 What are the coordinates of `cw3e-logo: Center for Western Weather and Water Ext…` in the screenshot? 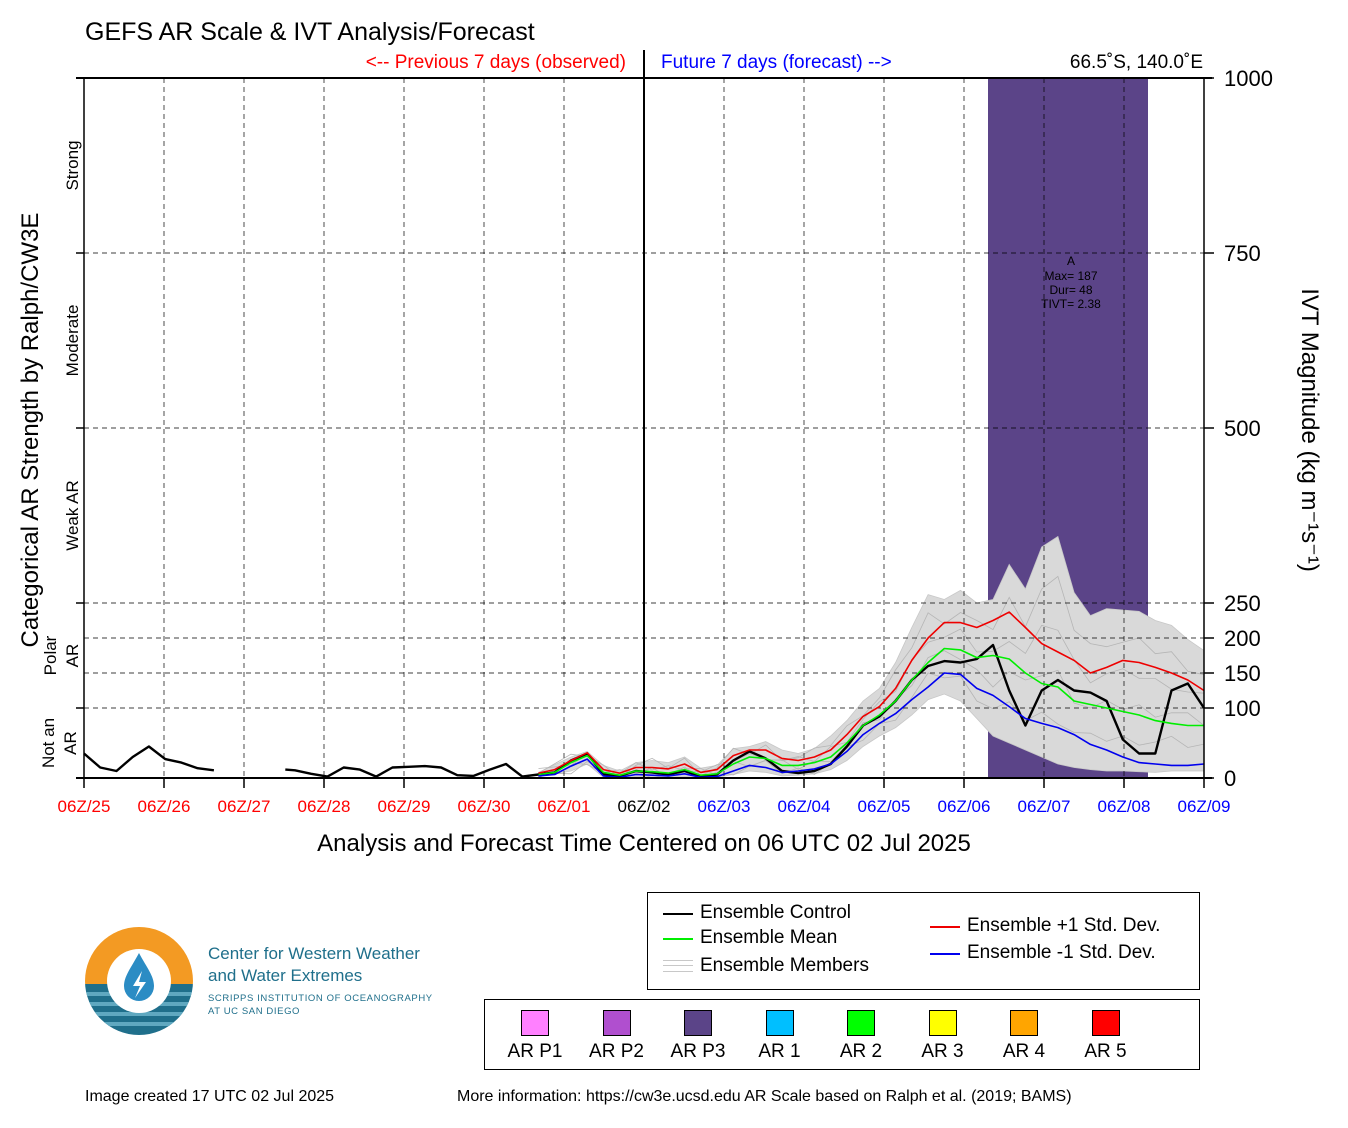 It's located at (284, 986).